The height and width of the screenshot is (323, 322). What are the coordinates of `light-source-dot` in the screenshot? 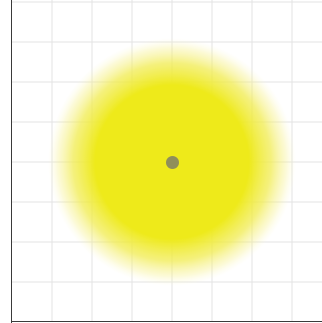 It's located at (172, 162).